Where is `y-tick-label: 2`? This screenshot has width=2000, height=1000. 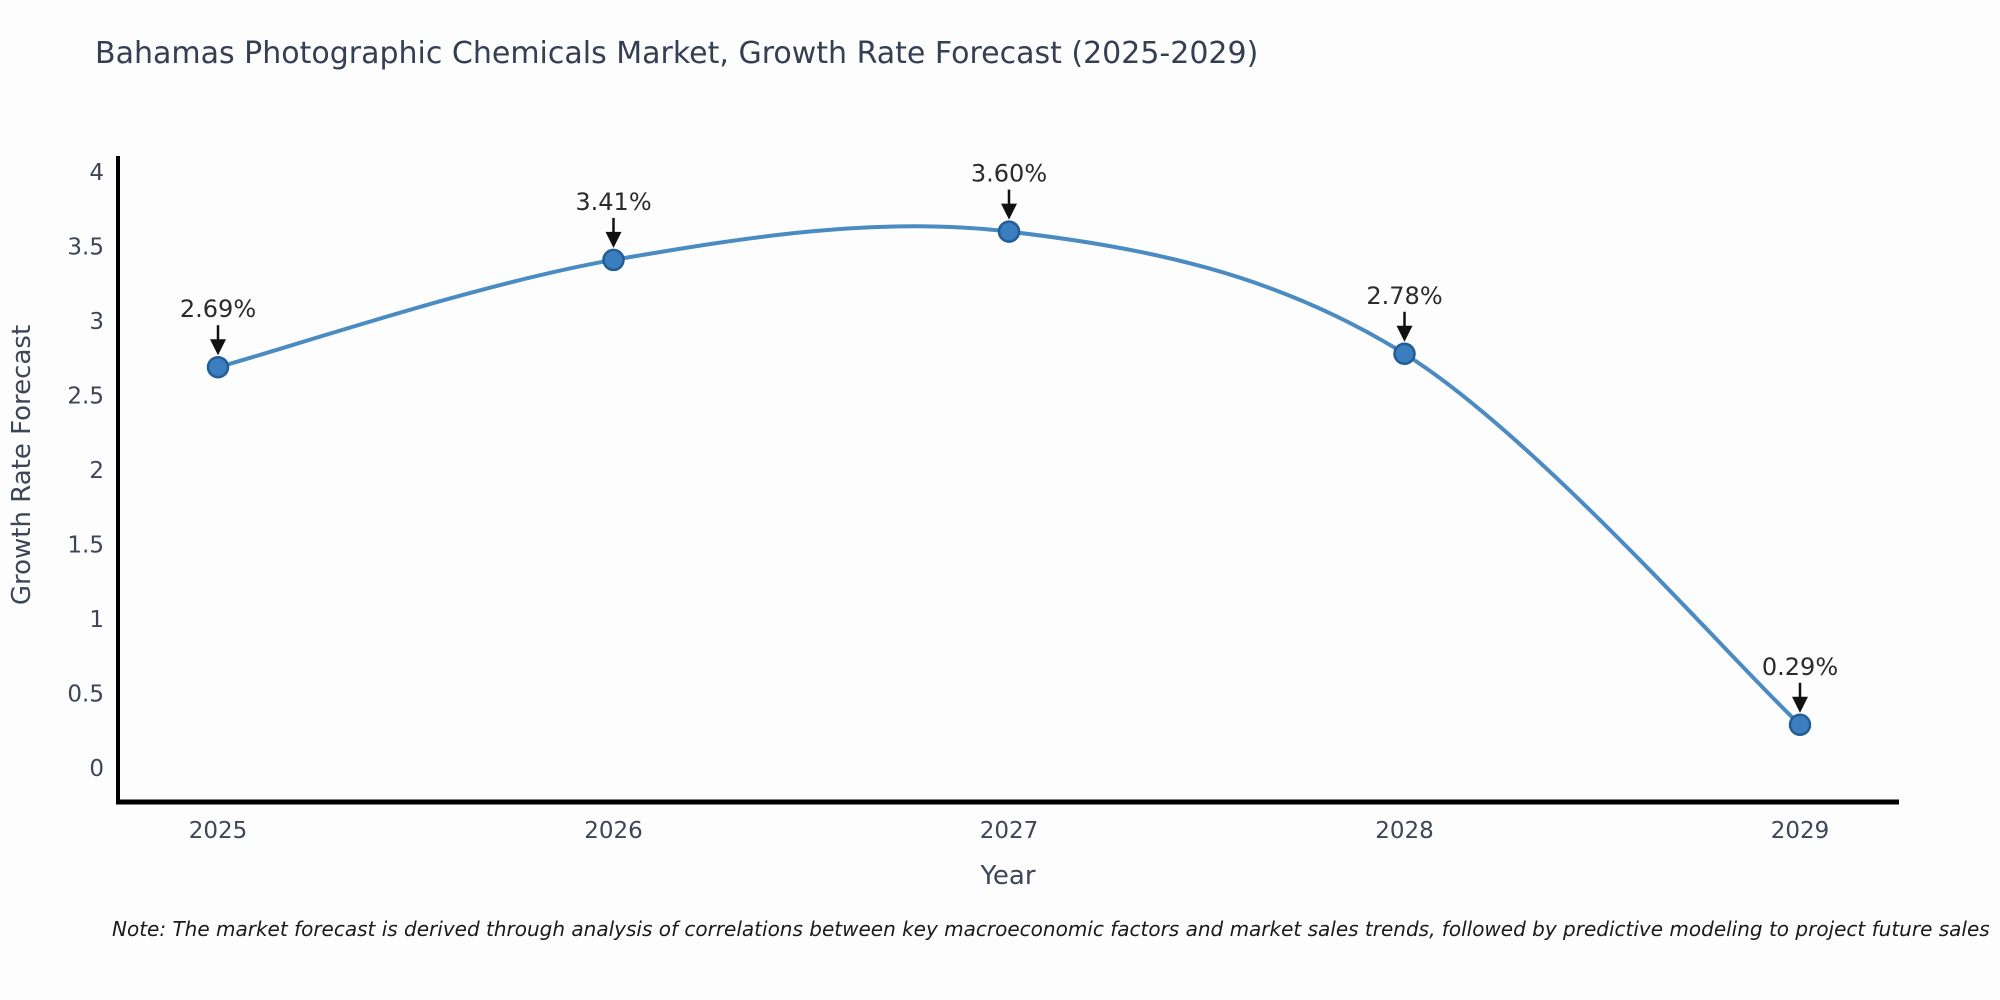
y-tick-label: 2 is located at coordinates (96, 471).